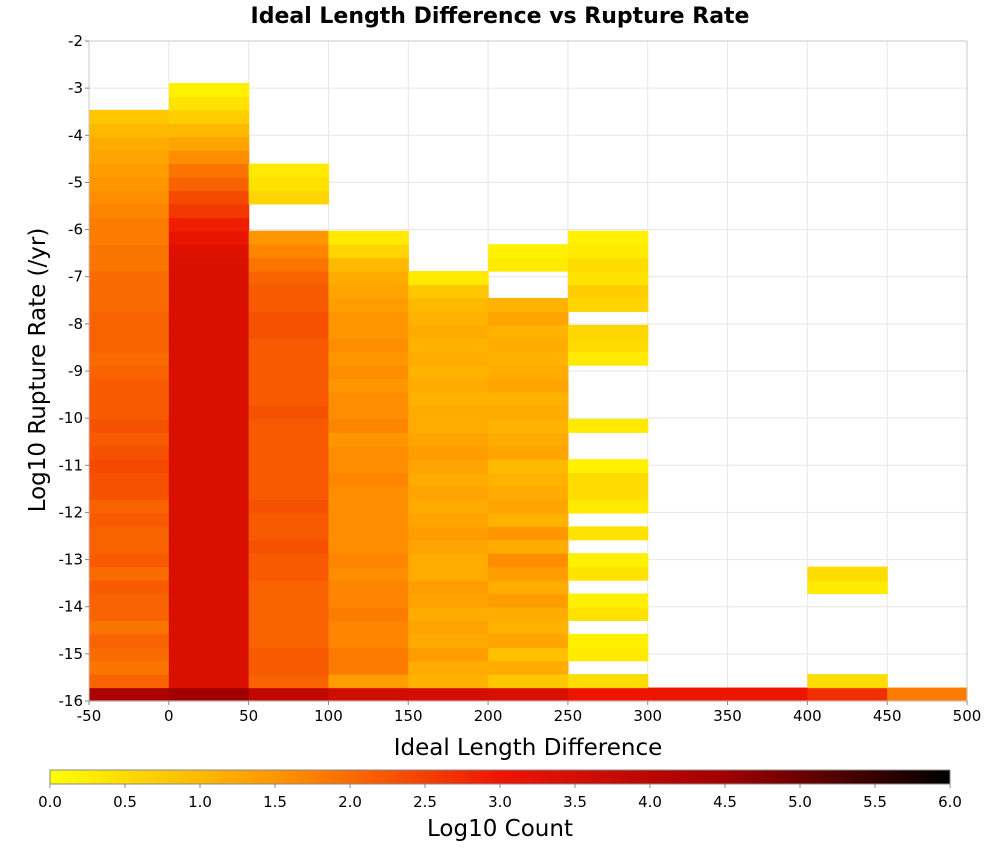 Image resolution: width=1000 pixels, height=850 pixels. I want to click on x-tick-label-8: 350, so click(727, 716).